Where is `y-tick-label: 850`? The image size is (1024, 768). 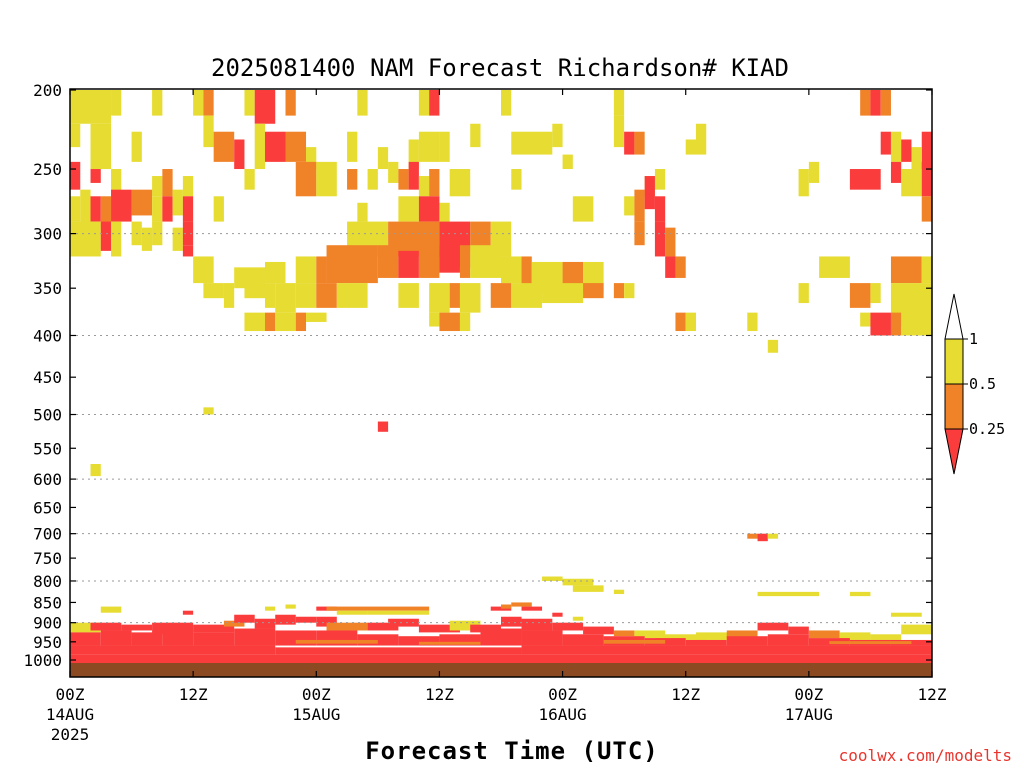 y-tick-label: 850 is located at coordinates (47, 602).